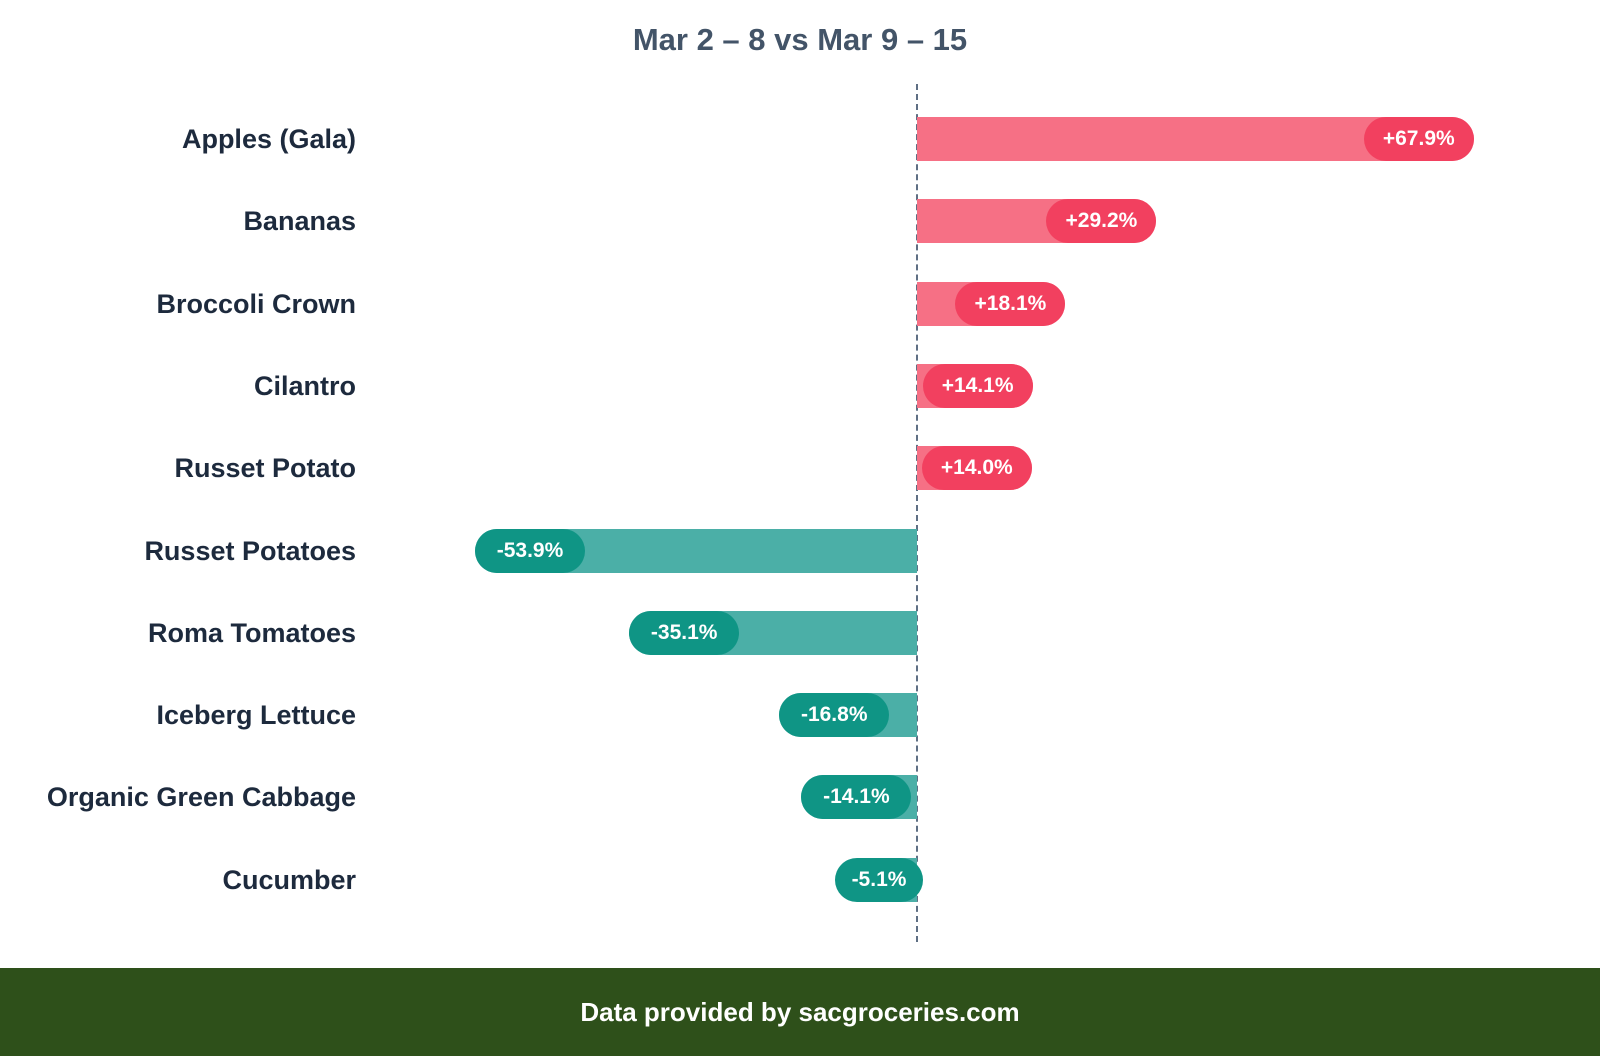  What do you see at coordinates (800, 385) in the screenshot?
I see `bar-row: Cilantro +14.1%` at bounding box center [800, 385].